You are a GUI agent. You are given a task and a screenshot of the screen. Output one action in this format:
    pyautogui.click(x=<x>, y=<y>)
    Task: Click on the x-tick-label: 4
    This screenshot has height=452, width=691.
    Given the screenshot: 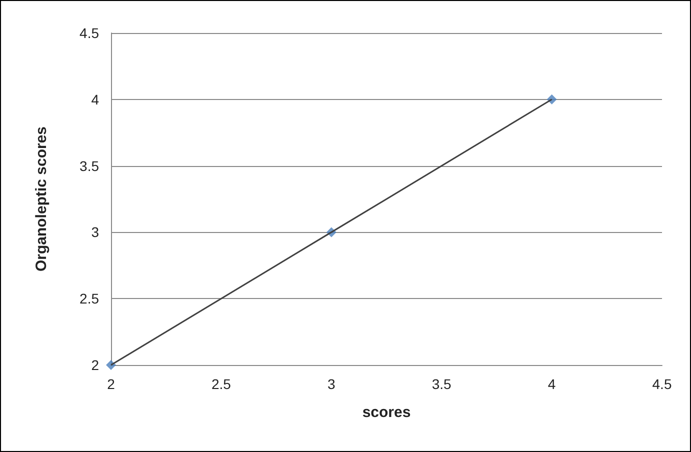 What is the action you would take?
    pyautogui.click(x=552, y=384)
    